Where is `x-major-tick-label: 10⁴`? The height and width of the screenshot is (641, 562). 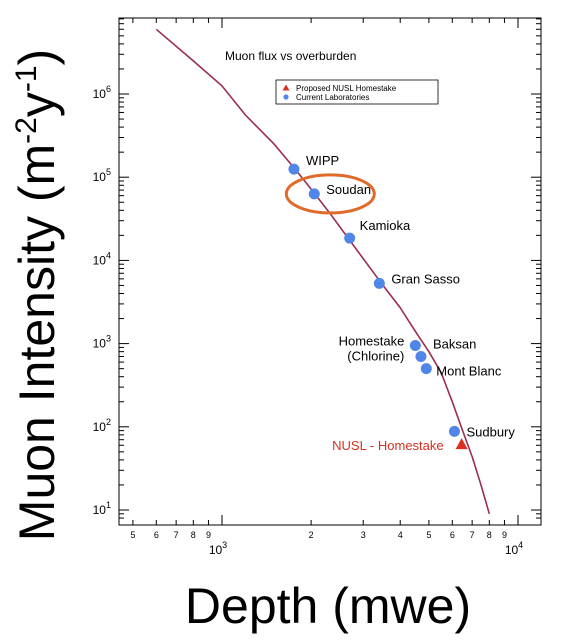
x-major-tick-label: 10⁴ is located at coordinates (514, 548).